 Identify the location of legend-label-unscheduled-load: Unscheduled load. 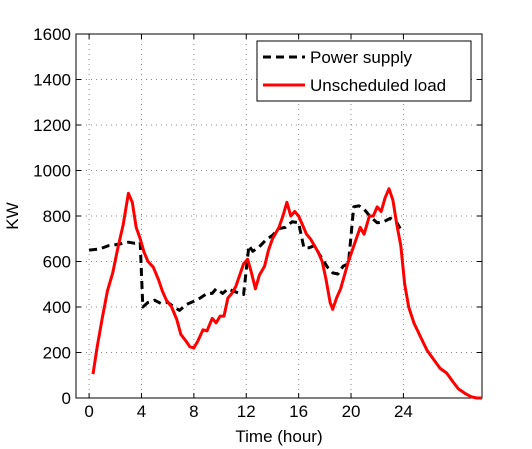
(378, 85).